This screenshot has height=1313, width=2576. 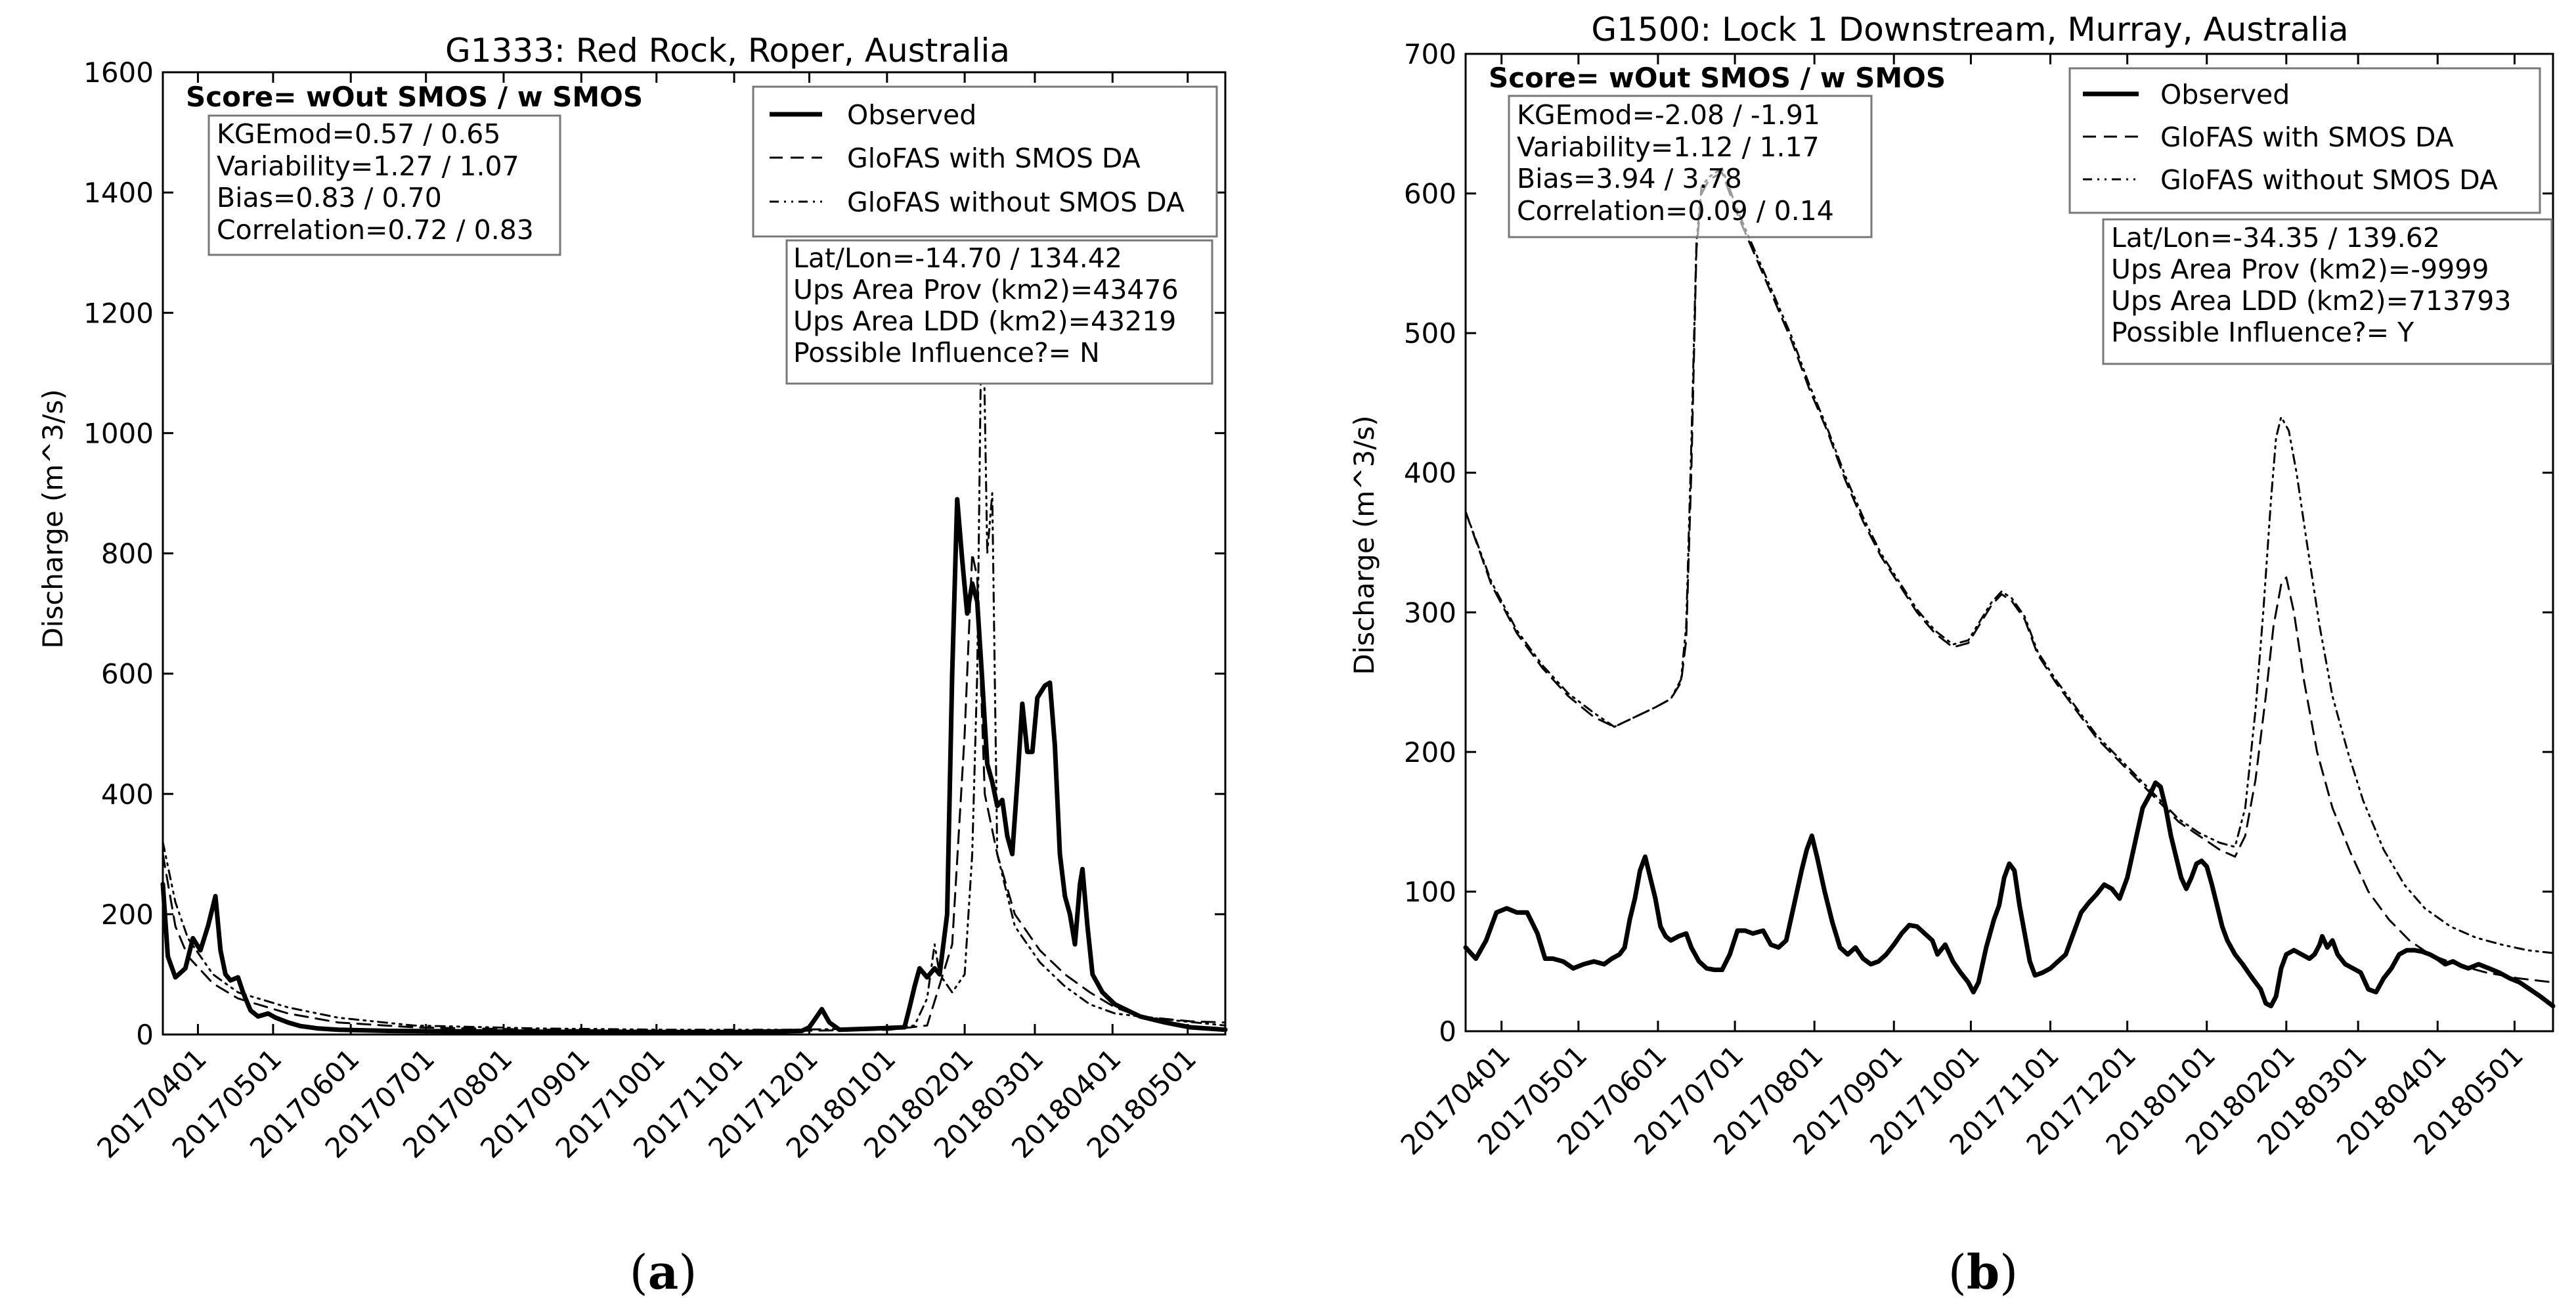 I want to click on chart-b-y-tick-label: 200, so click(x=1430, y=752).